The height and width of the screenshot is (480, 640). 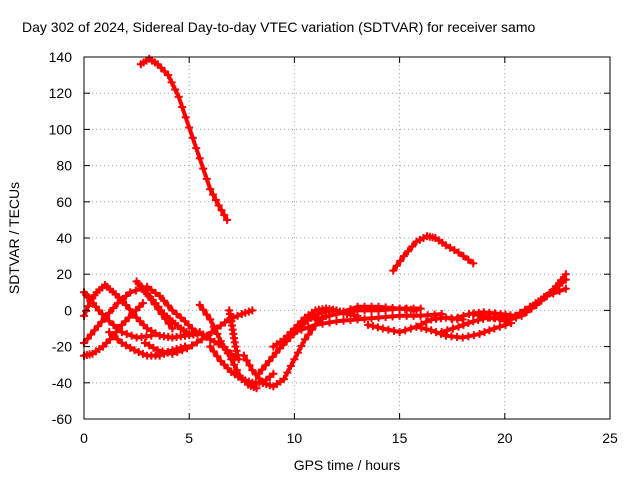 I want to click on x-tick-label: 10, so click(x=295, y=438).